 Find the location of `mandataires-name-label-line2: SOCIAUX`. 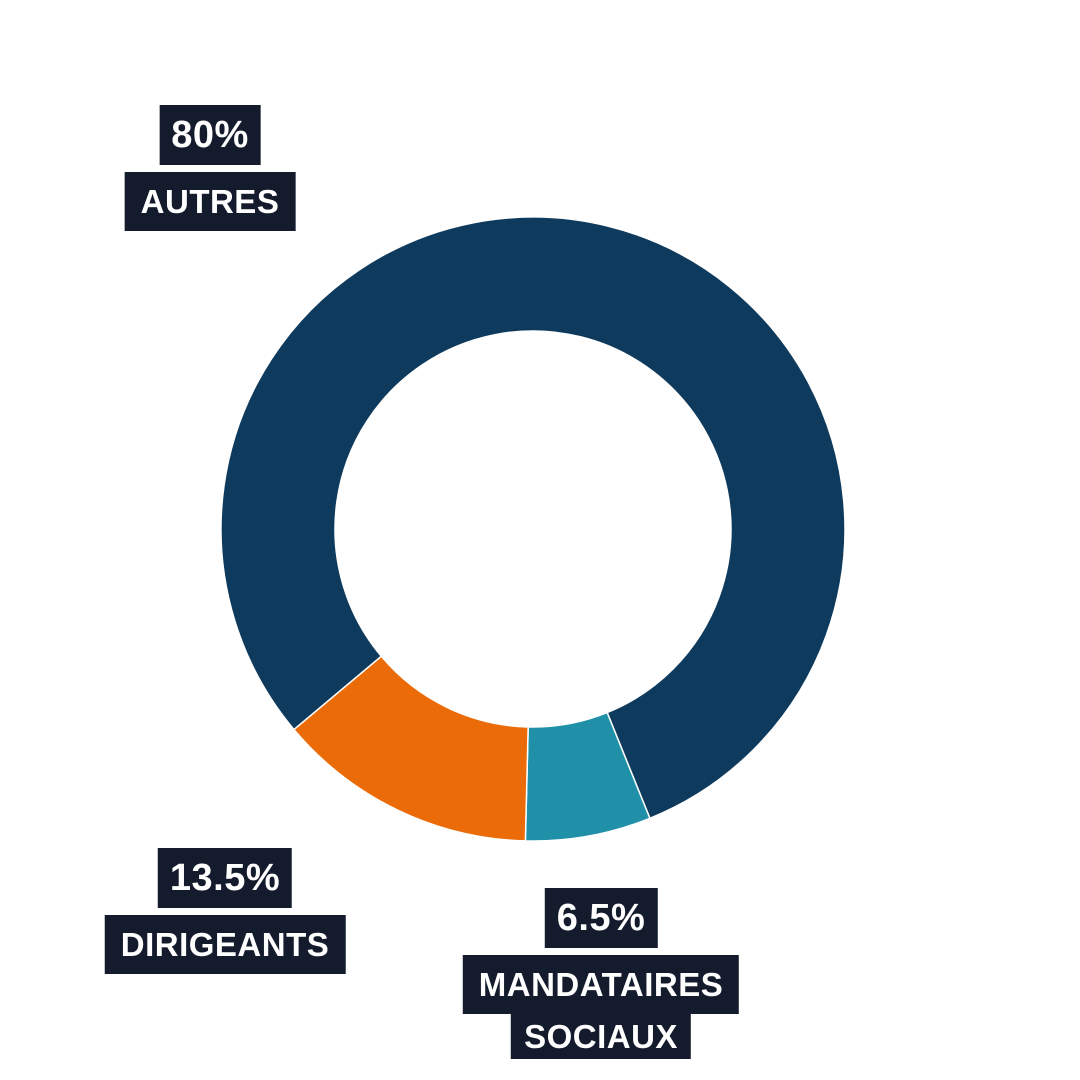

mandataires-name-label-line2: SOCIAUX is located at coordinates (601, 1036).